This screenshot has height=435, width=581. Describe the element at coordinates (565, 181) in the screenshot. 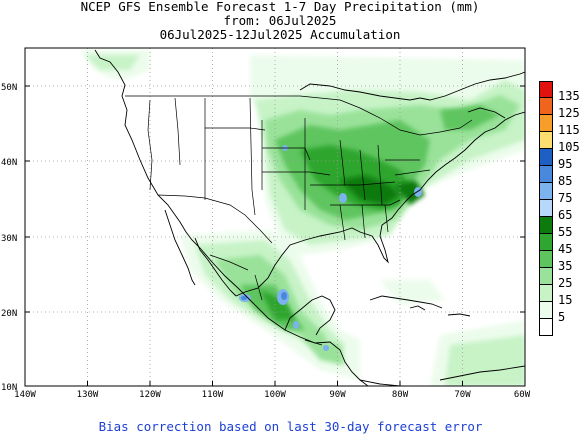

I see `legend-label: 85` at that location.